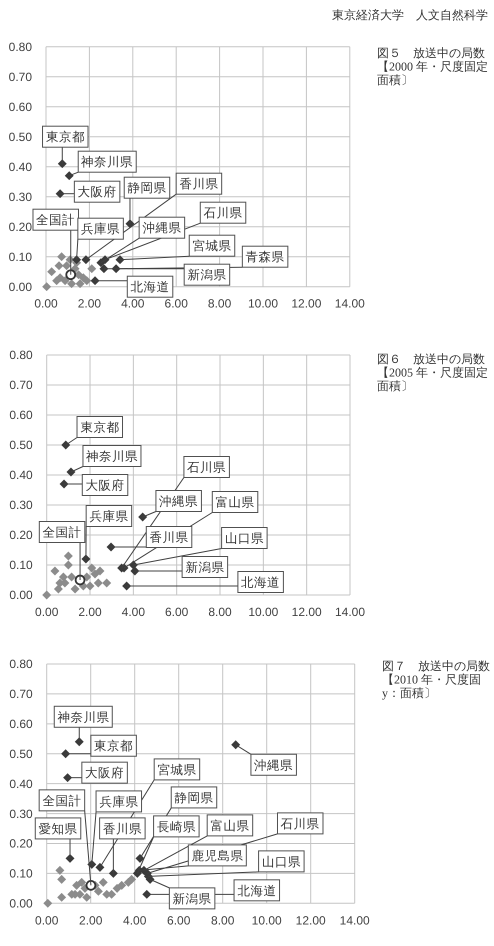  Describe the element at coordinates (176, 827) in the screenshot. I see `annotation: 長崎県` at that location.